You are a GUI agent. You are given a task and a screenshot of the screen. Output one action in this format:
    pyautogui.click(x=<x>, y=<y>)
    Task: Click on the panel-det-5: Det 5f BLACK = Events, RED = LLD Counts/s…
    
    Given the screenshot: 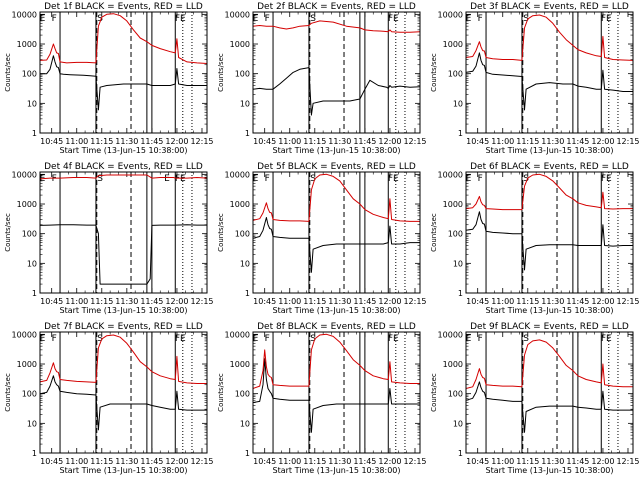 What is the action you would take?
    pyautogui.click(x=322, y=238)
    